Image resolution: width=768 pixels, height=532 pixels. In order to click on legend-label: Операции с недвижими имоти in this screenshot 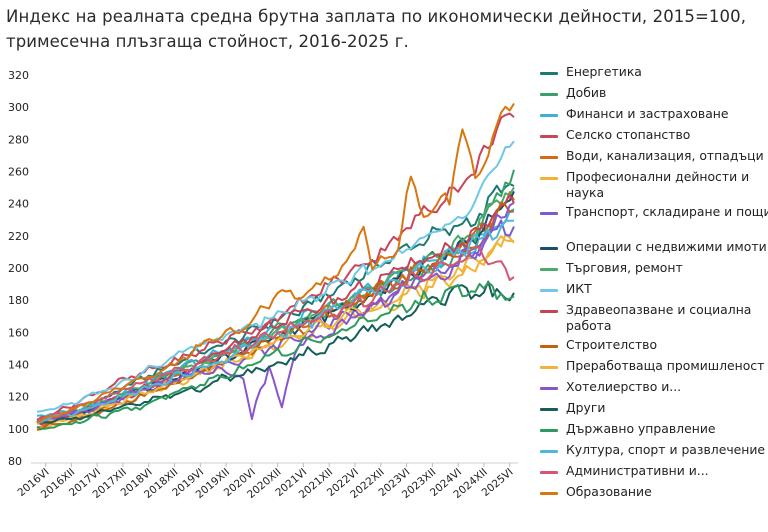, I will do `click(666, 246)`.